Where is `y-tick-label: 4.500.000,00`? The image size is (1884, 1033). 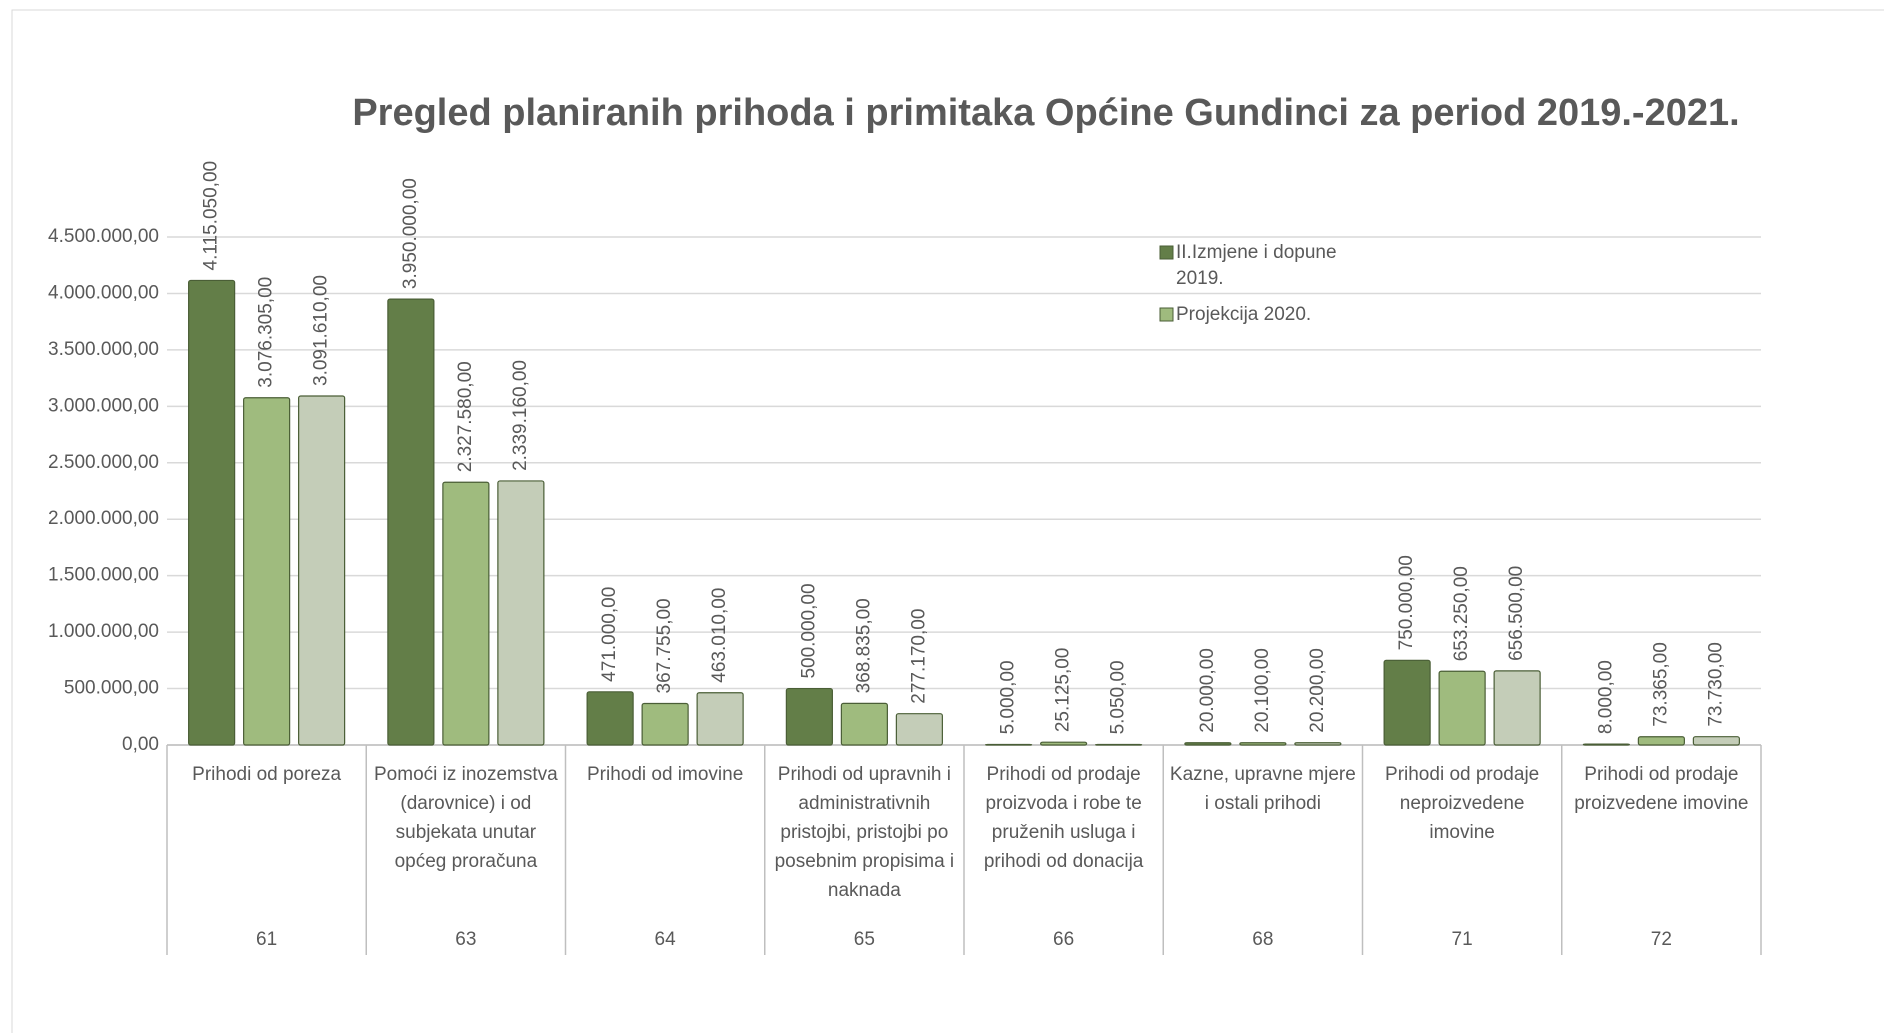 y-tick-label: 4.500.000,00 is located at coordinates (103, 236).